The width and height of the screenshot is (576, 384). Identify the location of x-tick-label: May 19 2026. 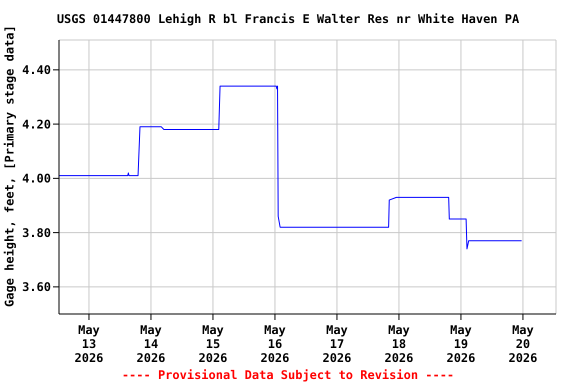
(461, 344).